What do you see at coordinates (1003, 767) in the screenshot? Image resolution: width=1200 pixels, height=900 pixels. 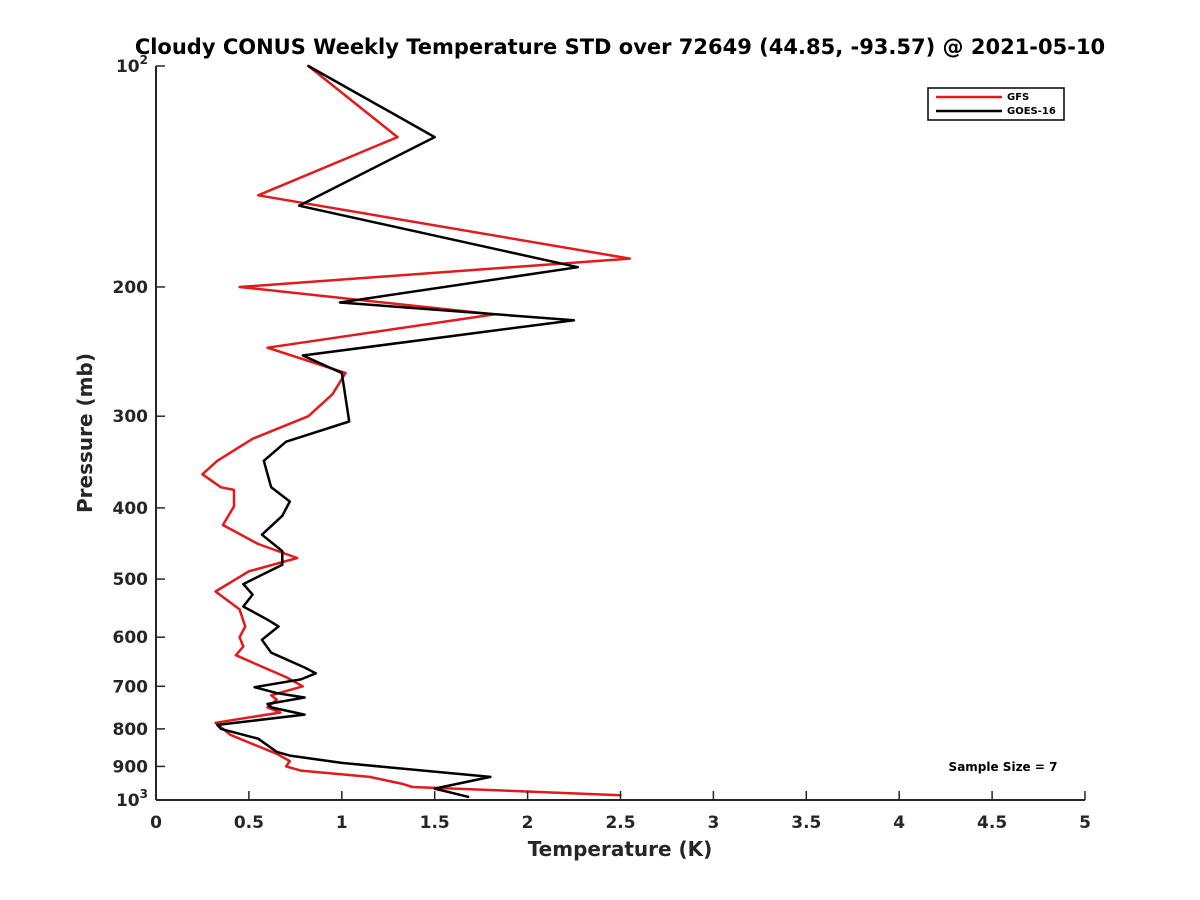 I see `sample-size-annotation: Sample Size = 7` at bounding box center [1003, 767].